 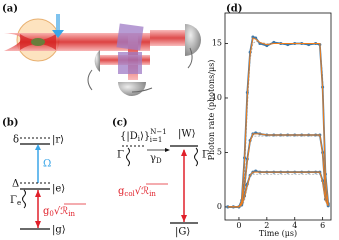 What do you see at coordinates (217, 97) in the screenshot?
I see `y-tick-label: 10` at bounding box center [217, 97].